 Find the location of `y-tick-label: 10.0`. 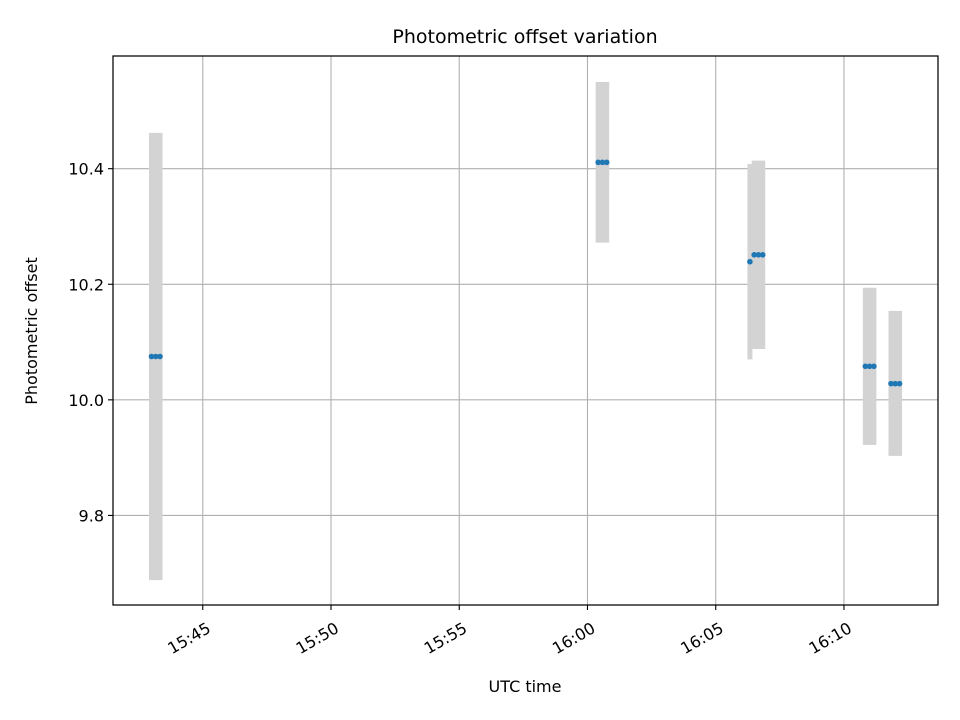

y-tick-label: 10.0 is located at coordinates (86, 400).